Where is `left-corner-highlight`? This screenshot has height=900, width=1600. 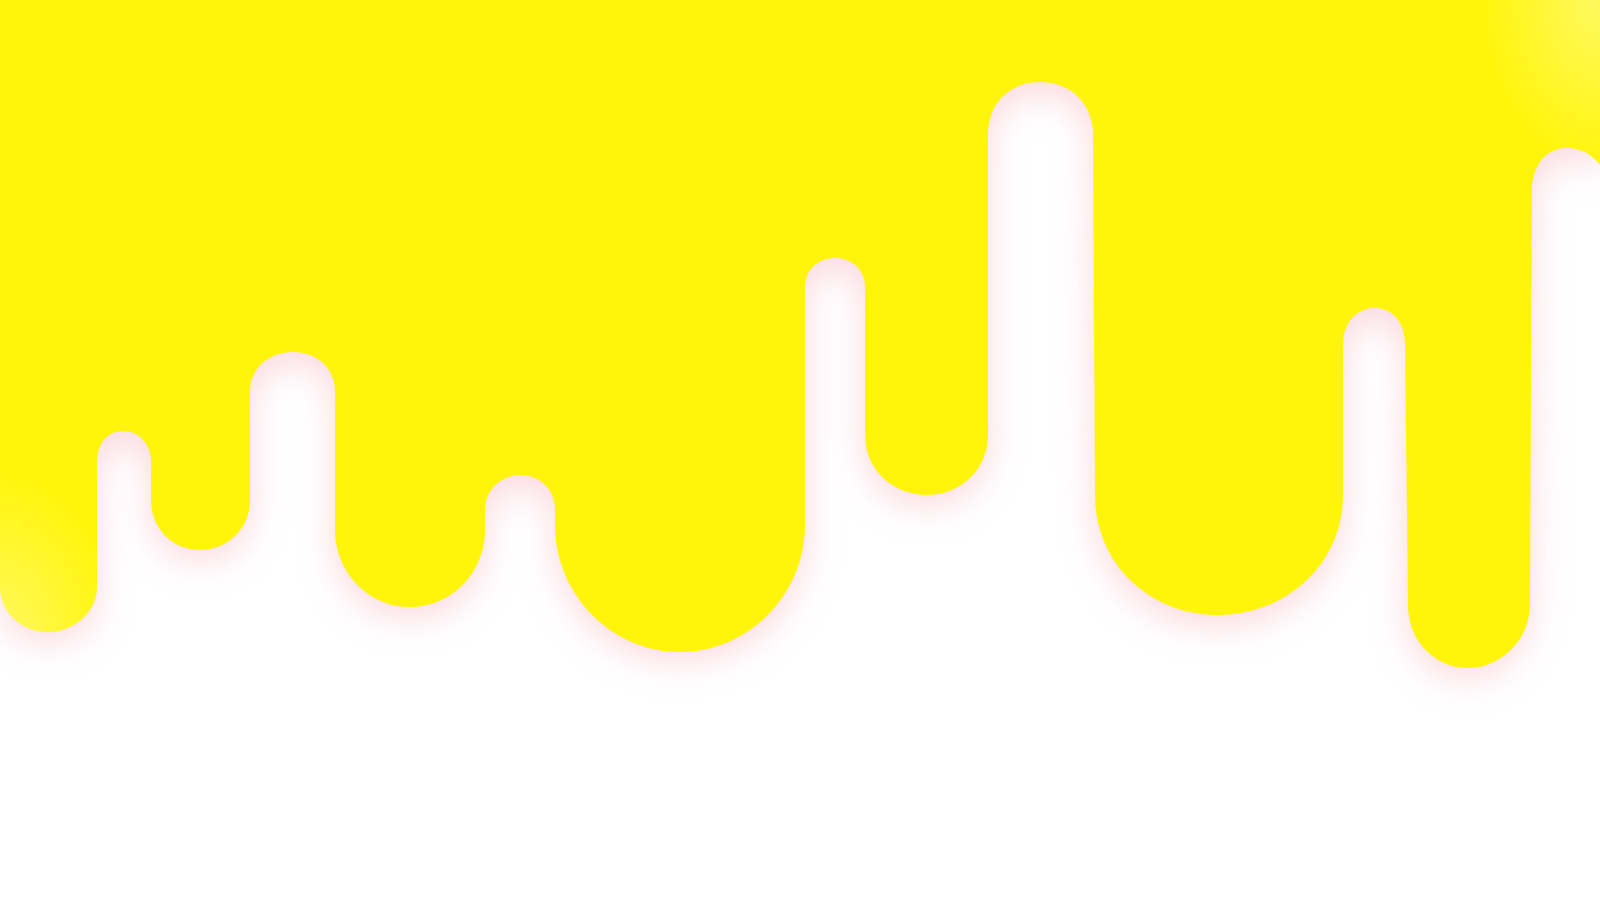
left-corner-highlight is located at coordinates (60, 555).